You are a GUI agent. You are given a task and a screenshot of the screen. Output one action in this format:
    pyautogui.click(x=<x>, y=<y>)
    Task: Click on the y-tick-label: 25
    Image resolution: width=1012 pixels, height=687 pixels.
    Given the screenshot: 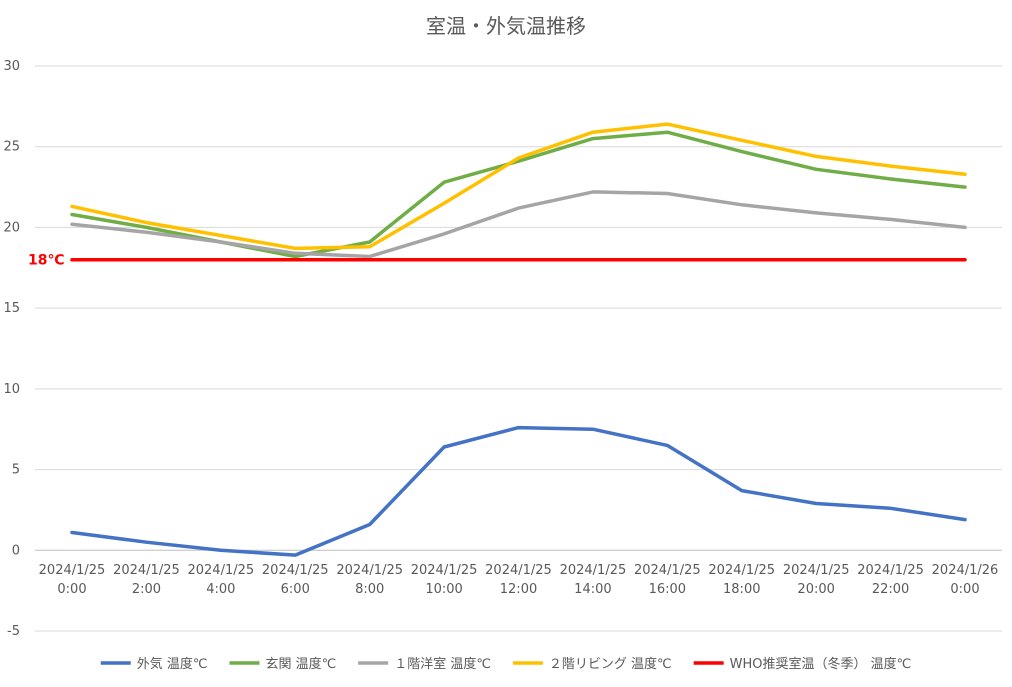 What is the action you would take?
    pyautogui.click(x=11, y=147)
    